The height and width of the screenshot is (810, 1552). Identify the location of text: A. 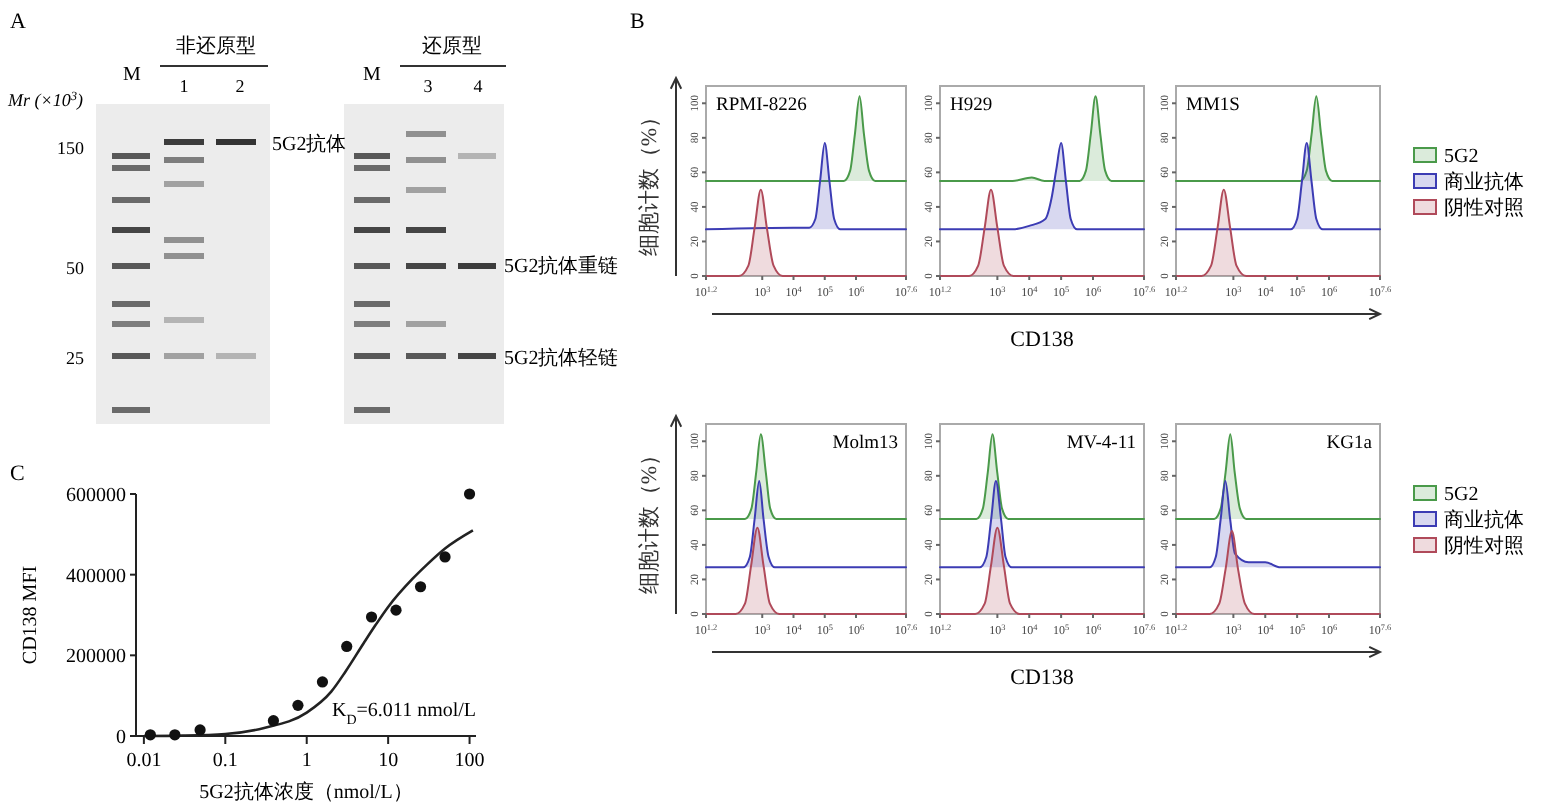
(18, 22).